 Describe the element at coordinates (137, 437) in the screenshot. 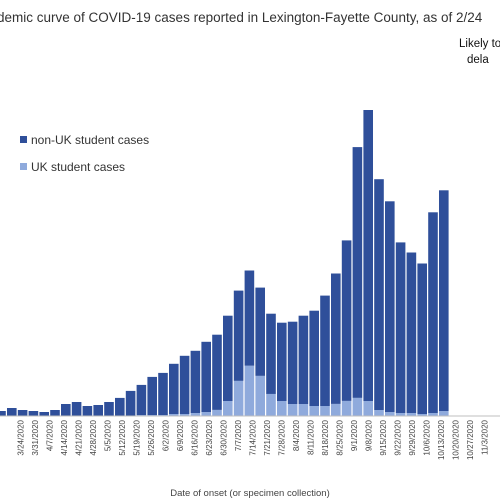

I see `x-tick-label-9: 5/19/2020` at that location.